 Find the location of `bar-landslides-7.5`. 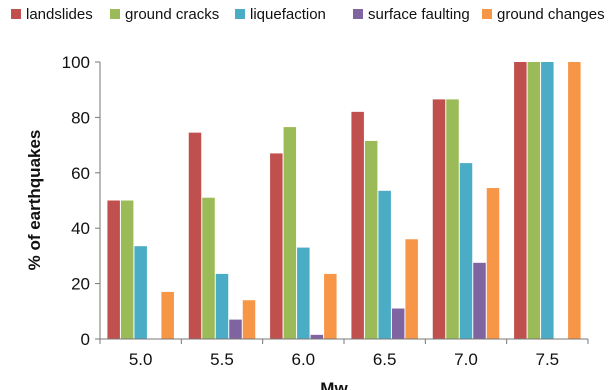

bar-landslides-7.5 is located at coordinates (520, 200).